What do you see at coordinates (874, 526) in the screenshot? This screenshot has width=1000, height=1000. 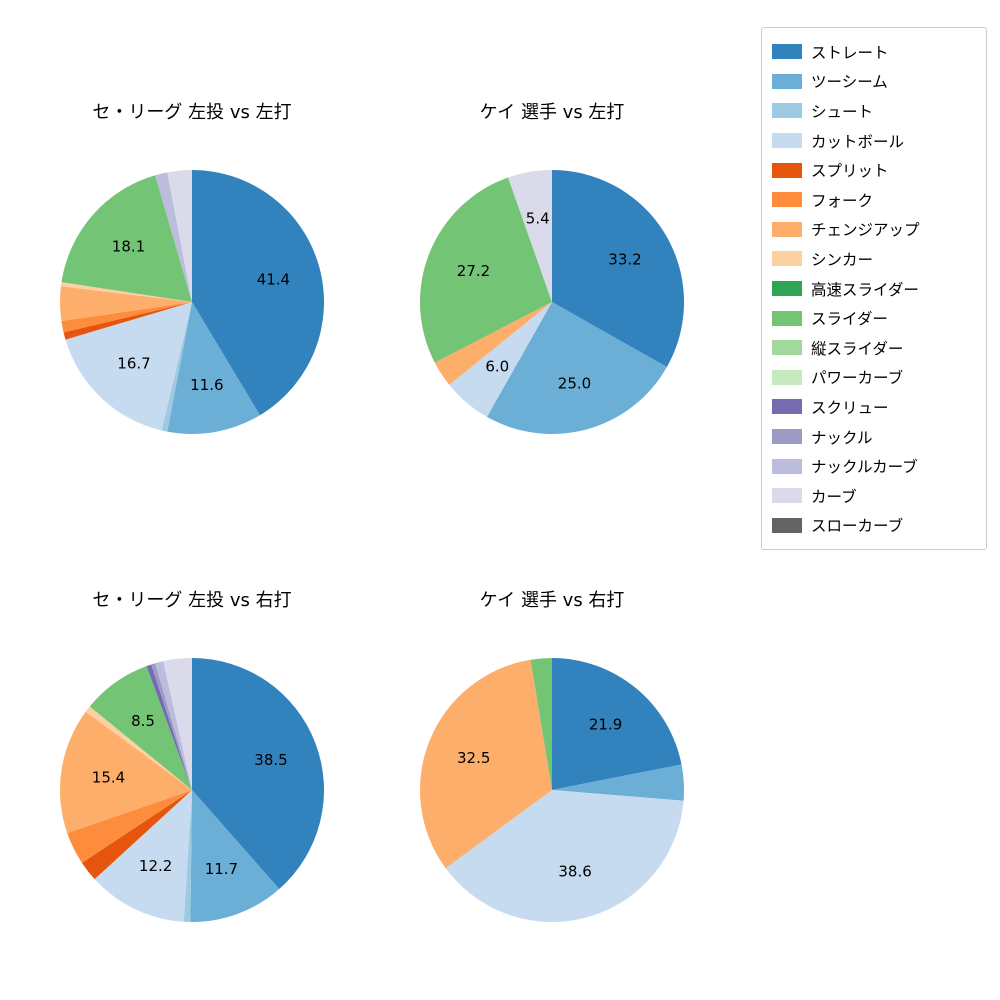 I see `legend-item: スローカーブ` at bounding box center [874, 526].